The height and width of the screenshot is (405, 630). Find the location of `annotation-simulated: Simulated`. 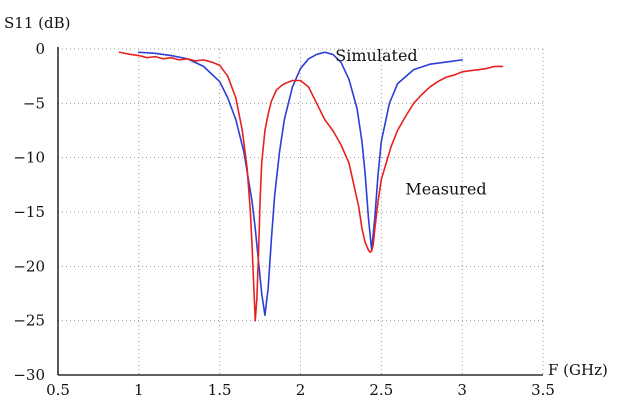

annotation-simulated: Simulated is located at coordinates (376, 55).